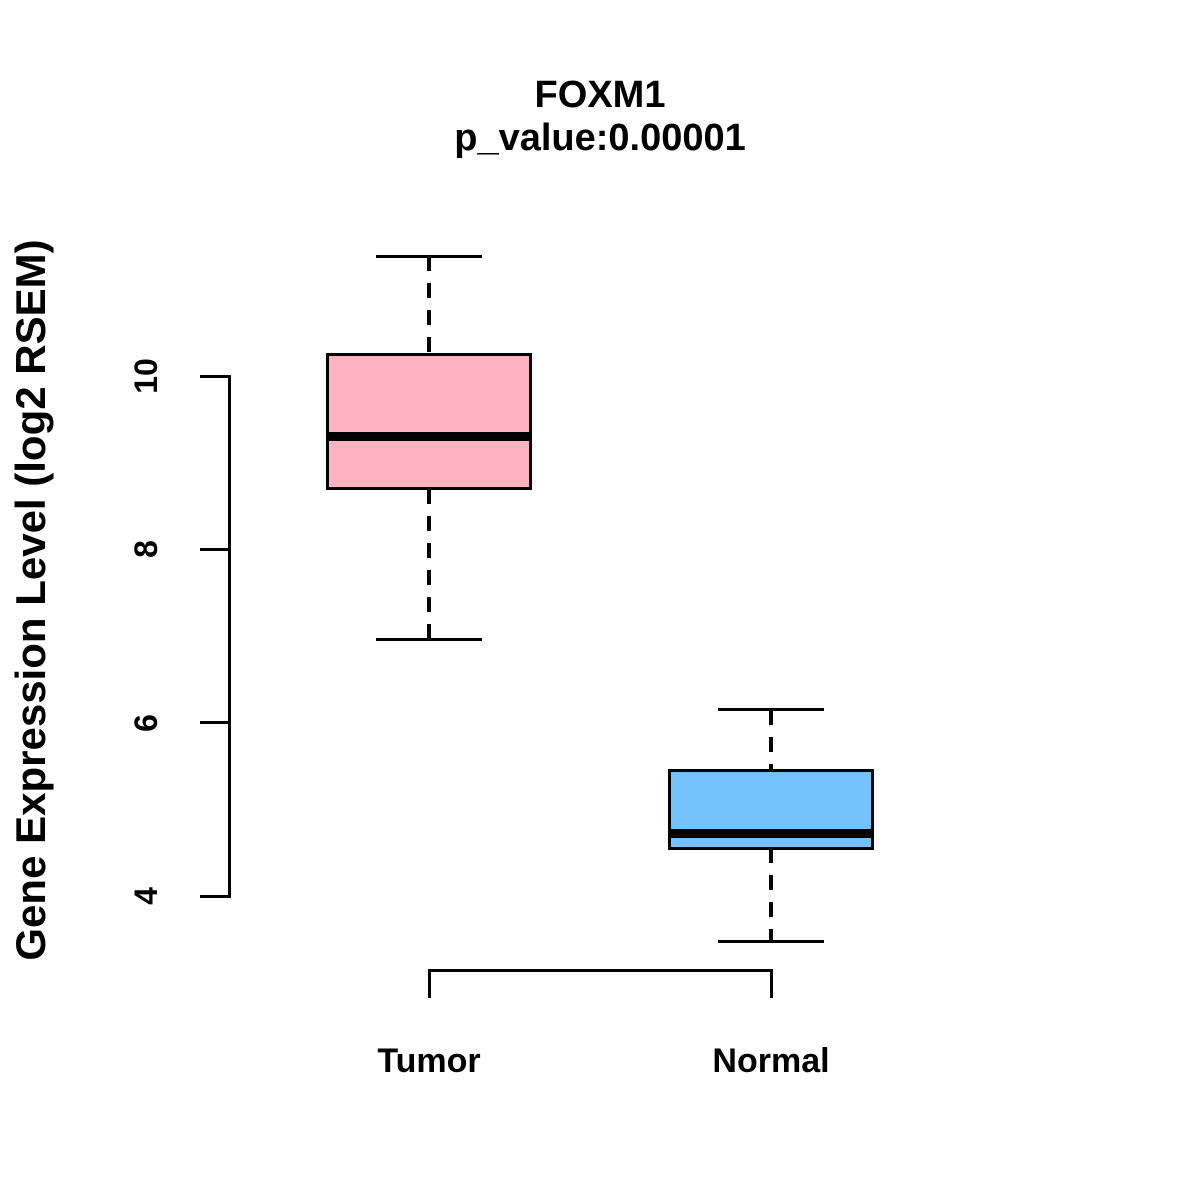  What do you see at coordinates (429, 437) in the screenshot?
I see `tumor-median-line` at bounding box center [429, 437].